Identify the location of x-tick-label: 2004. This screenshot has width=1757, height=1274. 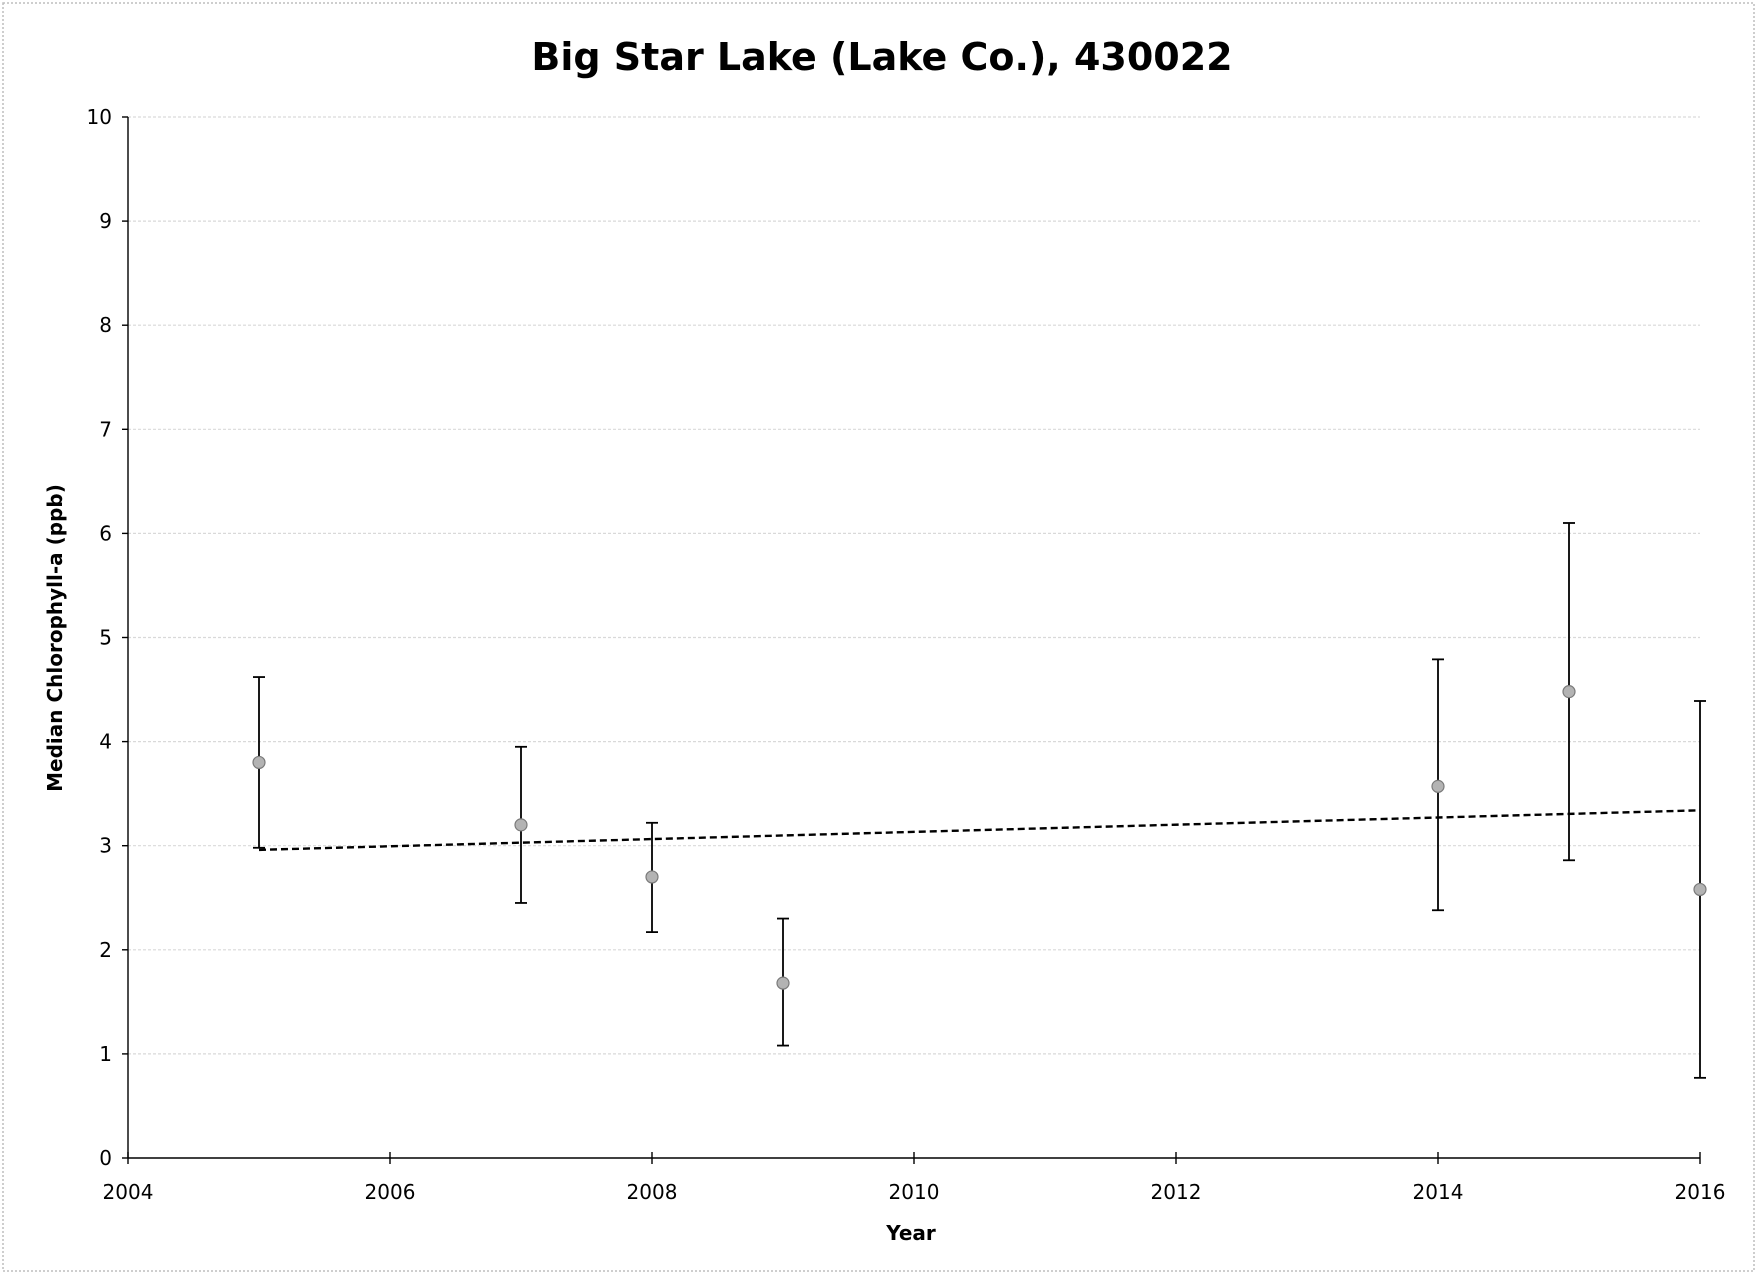
(128, 1192).